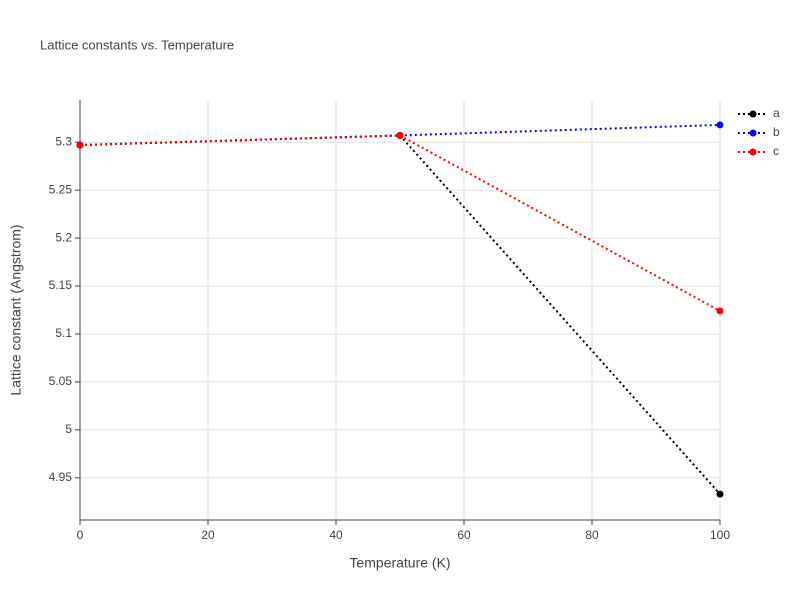  I want to click on y-tick-label: 5.1, so click(63, 333).